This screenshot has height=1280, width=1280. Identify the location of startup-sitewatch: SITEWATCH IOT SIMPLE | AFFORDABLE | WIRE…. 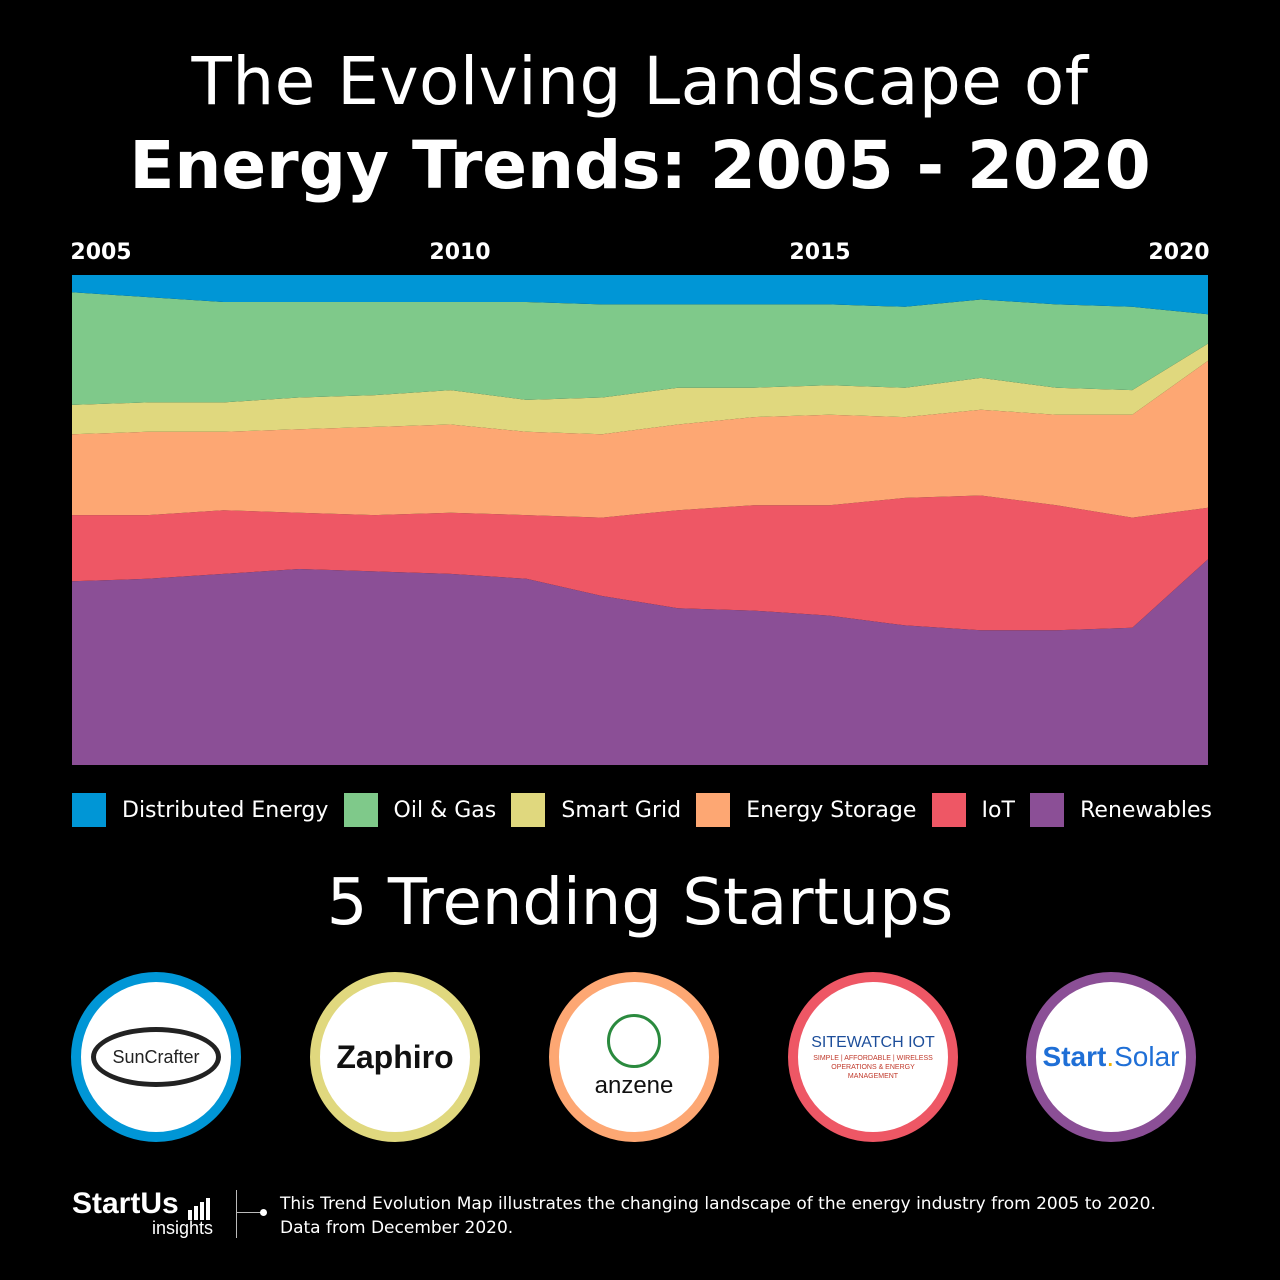
(873, 1057).